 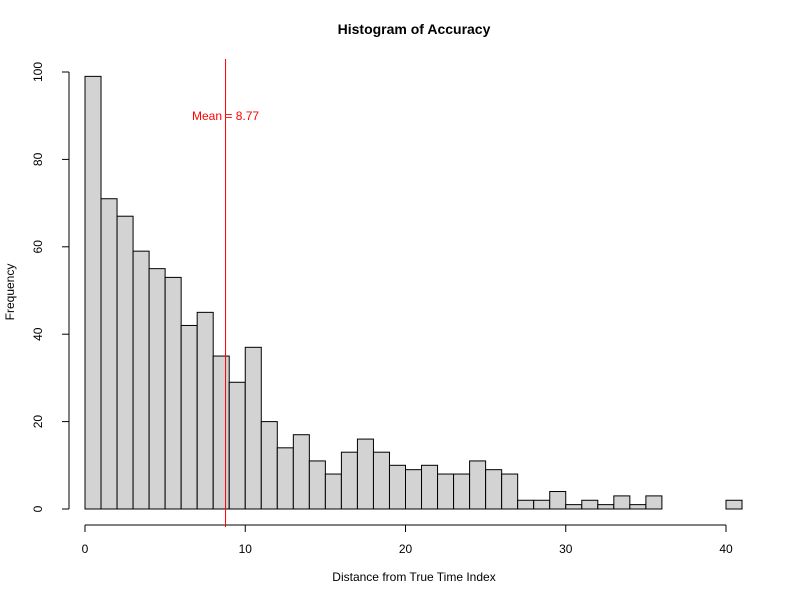 What do you see at coordinates (38, 72) in the screenshot?
I see `y-tick-label: 100` at bounding box center [38, 72].